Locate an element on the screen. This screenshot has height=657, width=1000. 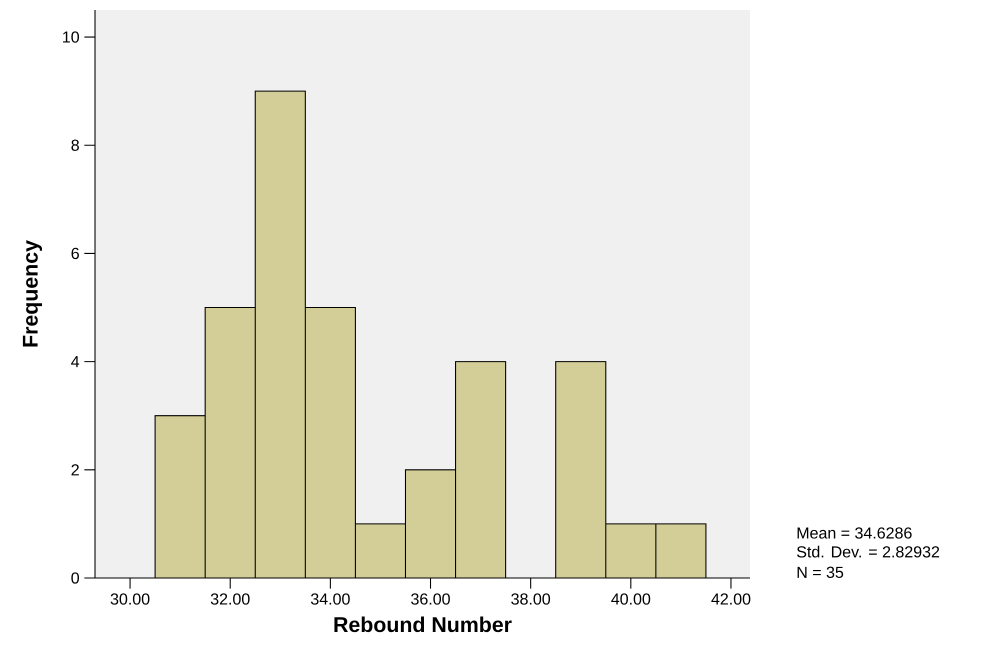
y-tick-label: 6 is located at coordinates (75, 254).